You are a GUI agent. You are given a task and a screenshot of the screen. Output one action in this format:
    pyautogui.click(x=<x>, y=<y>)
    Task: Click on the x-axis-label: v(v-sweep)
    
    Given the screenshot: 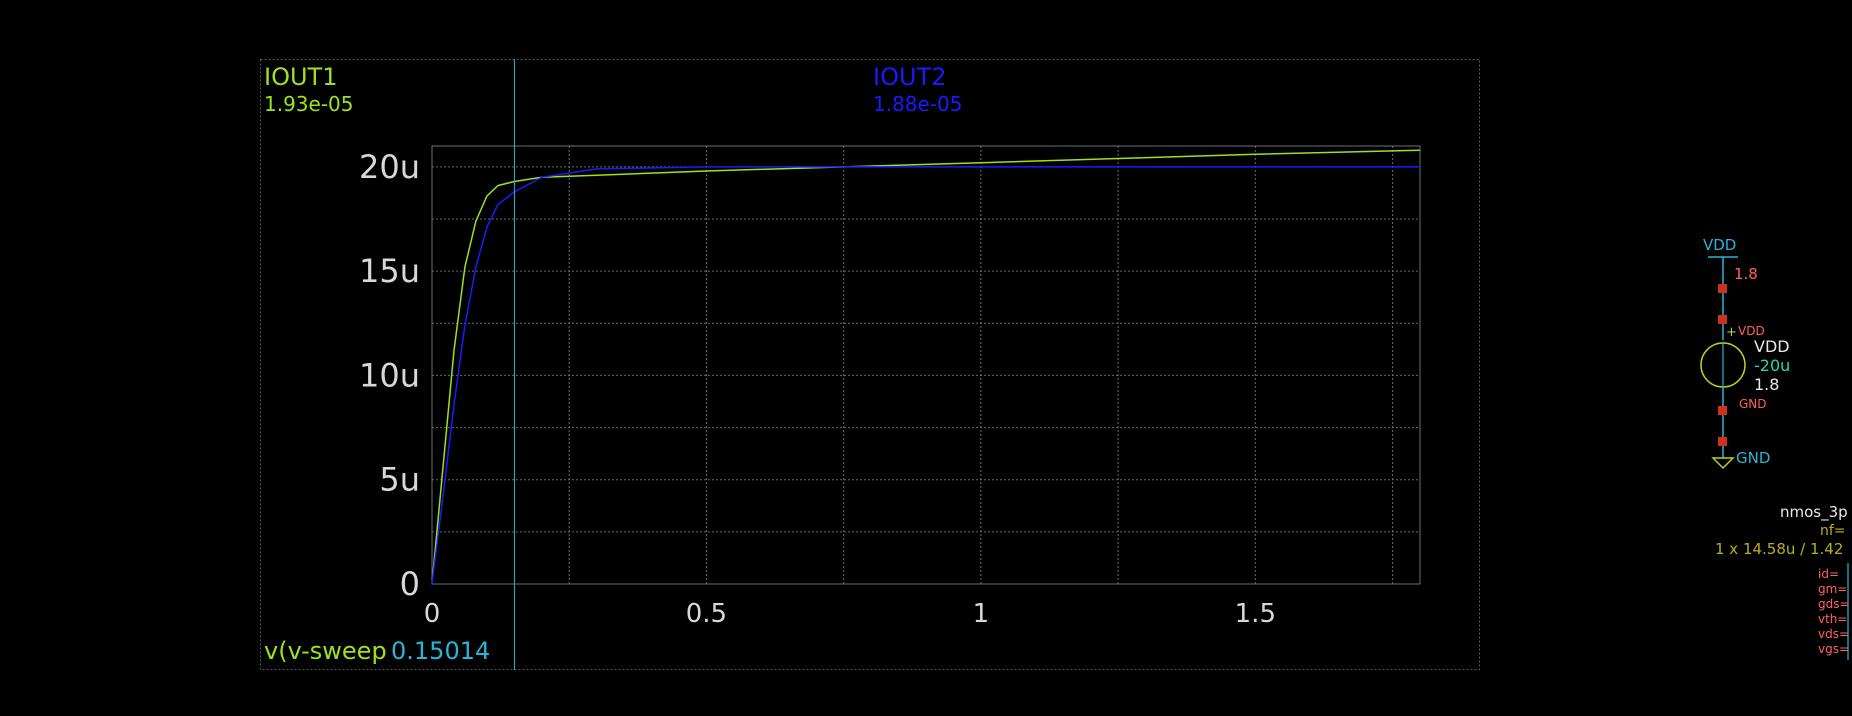 What is the action you would take?
    pyautogui.click(x=330, y=651)
    